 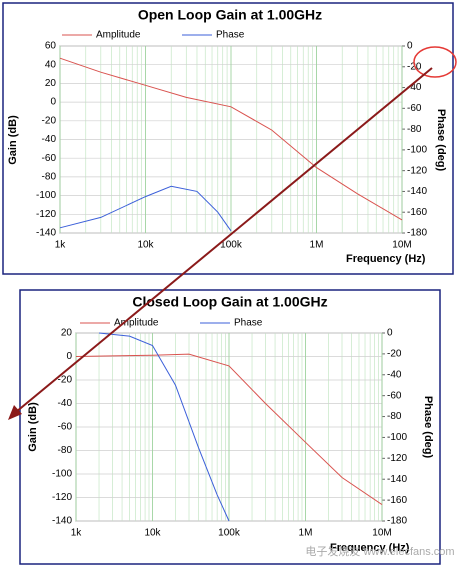 What do you see at coordinates (394, 354) in the screenshot?
I see `y2-tick-label: -20` at bounding box center [394, 354].